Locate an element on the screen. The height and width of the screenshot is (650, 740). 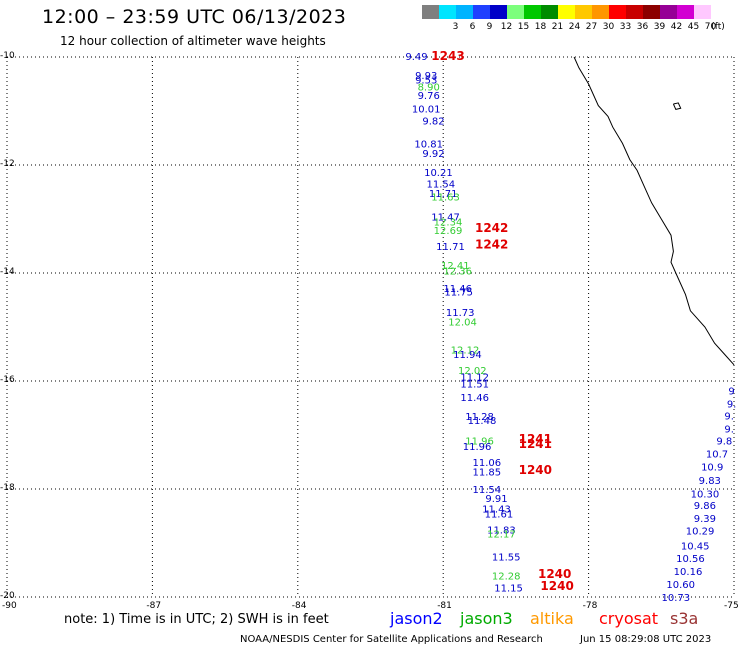
wave-height-label: 11.83 is located at coordinates (501, 531).